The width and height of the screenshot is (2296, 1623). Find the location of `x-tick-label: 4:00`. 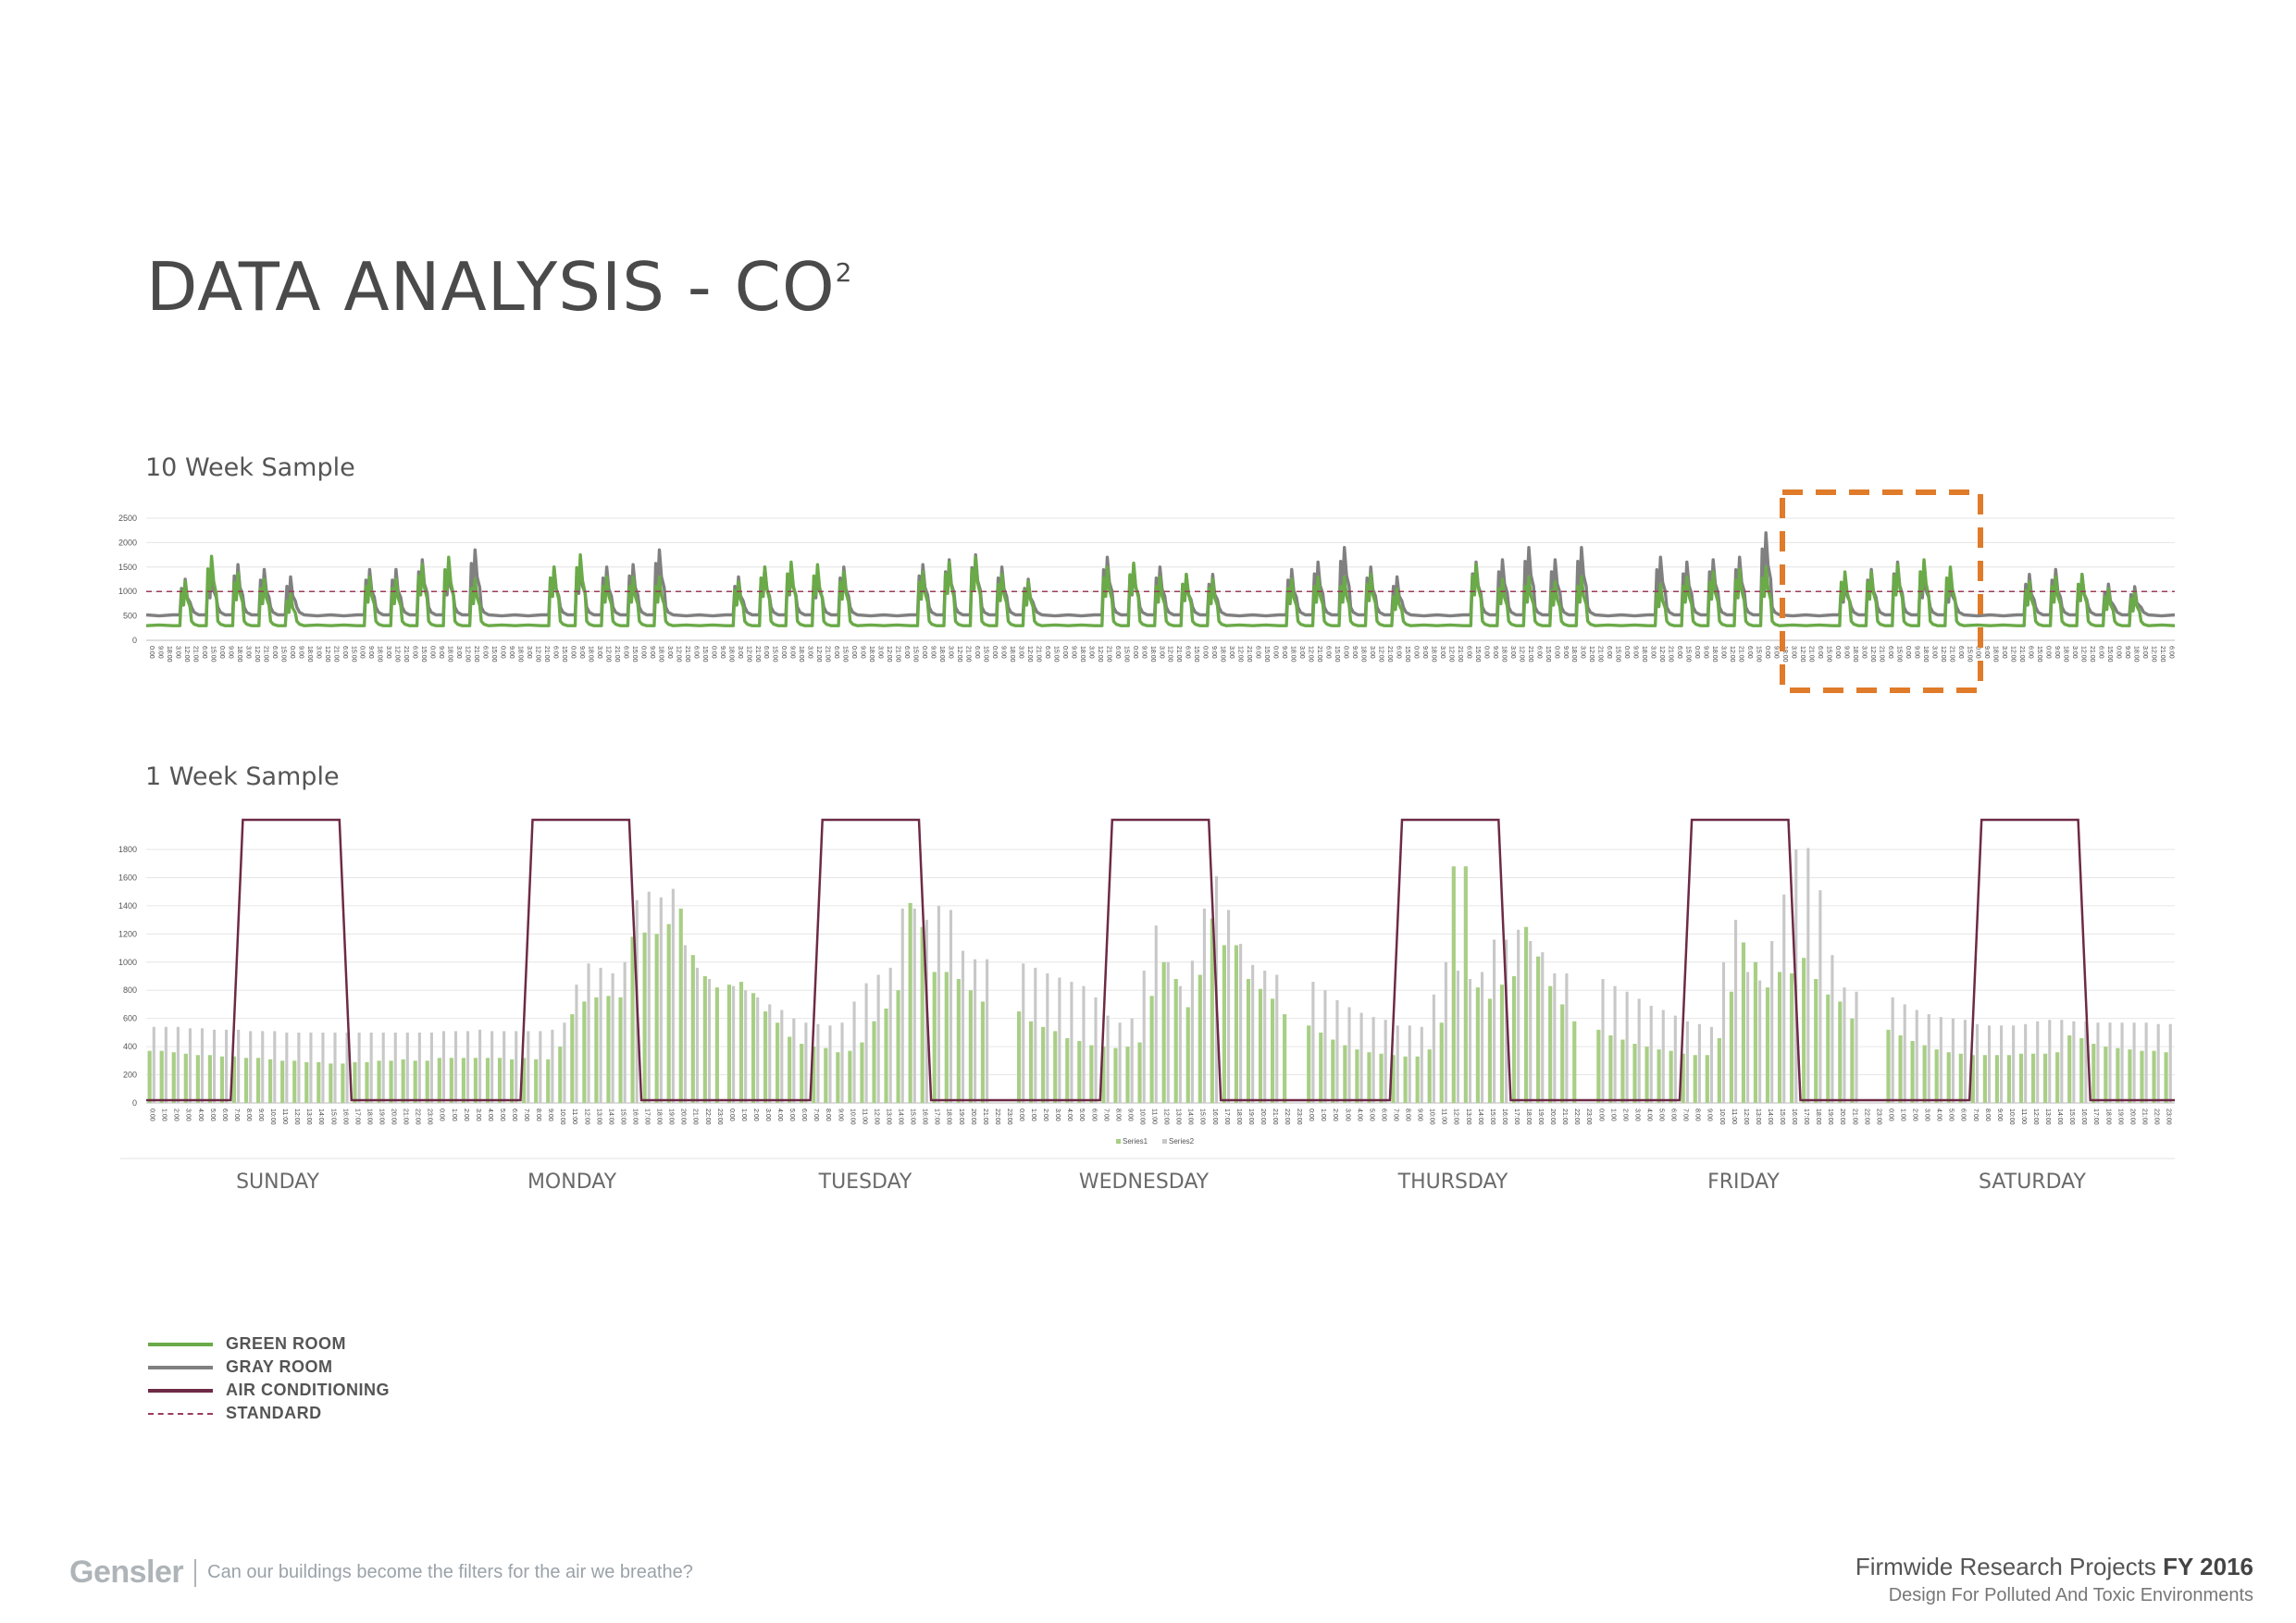

x-tick-label: 4:00 is located at coordinates (1069, 1115).